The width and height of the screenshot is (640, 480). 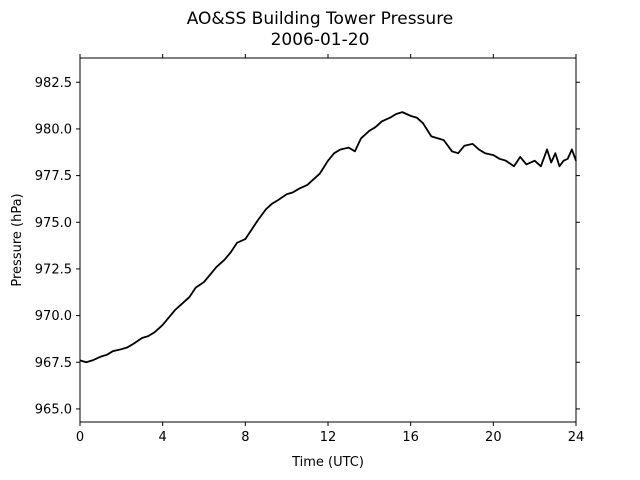 What do you see at coordinates (163, 437) in the screenshot?
I see `x-tick-label: 4` at bounding box center [163, 437].